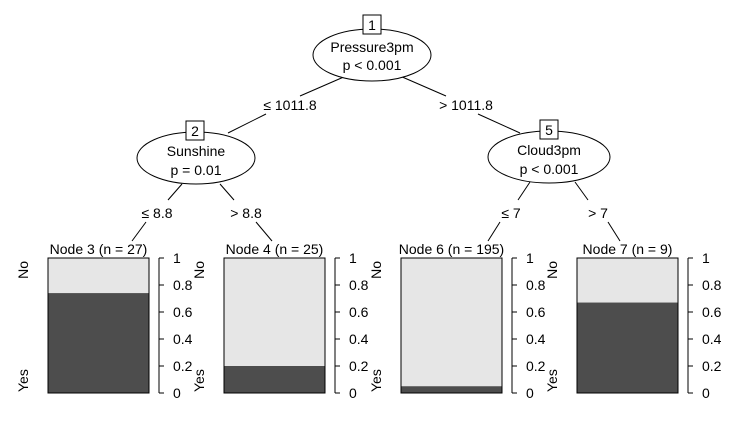 This screenshot has width=745, height=441. I want to click on inner-node-5: 5 Cloud3pm p < 0.001, so click(549, 151).